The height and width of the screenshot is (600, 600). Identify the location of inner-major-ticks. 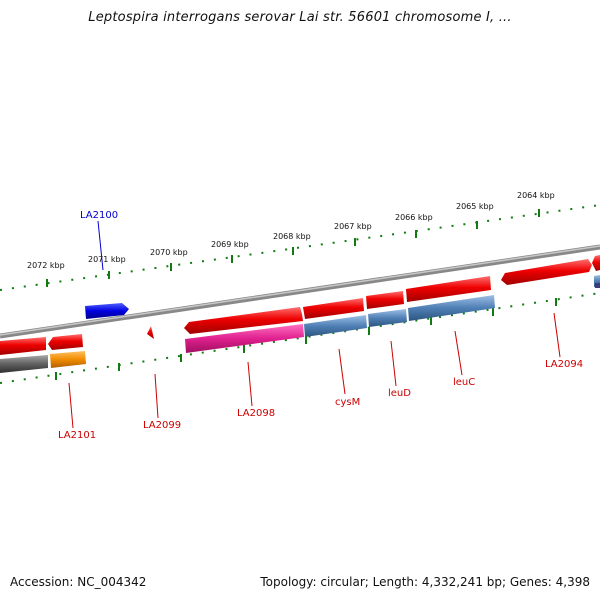
(306, 339).